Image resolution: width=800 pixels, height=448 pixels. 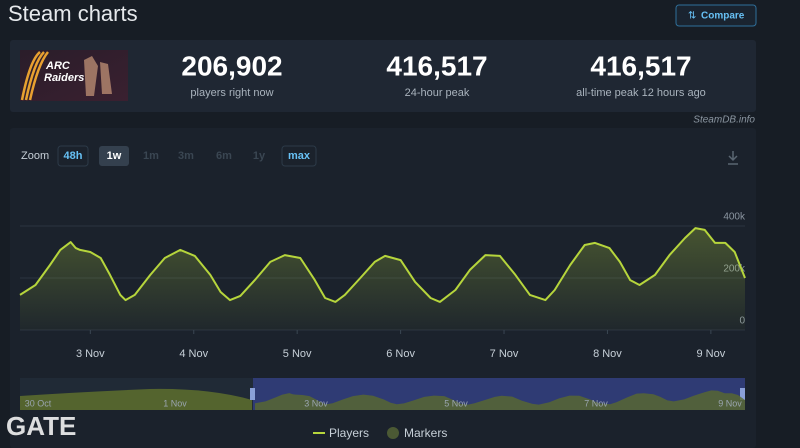 I want to click on navigator-label: 9 Nov, so click(x=730, y=403).